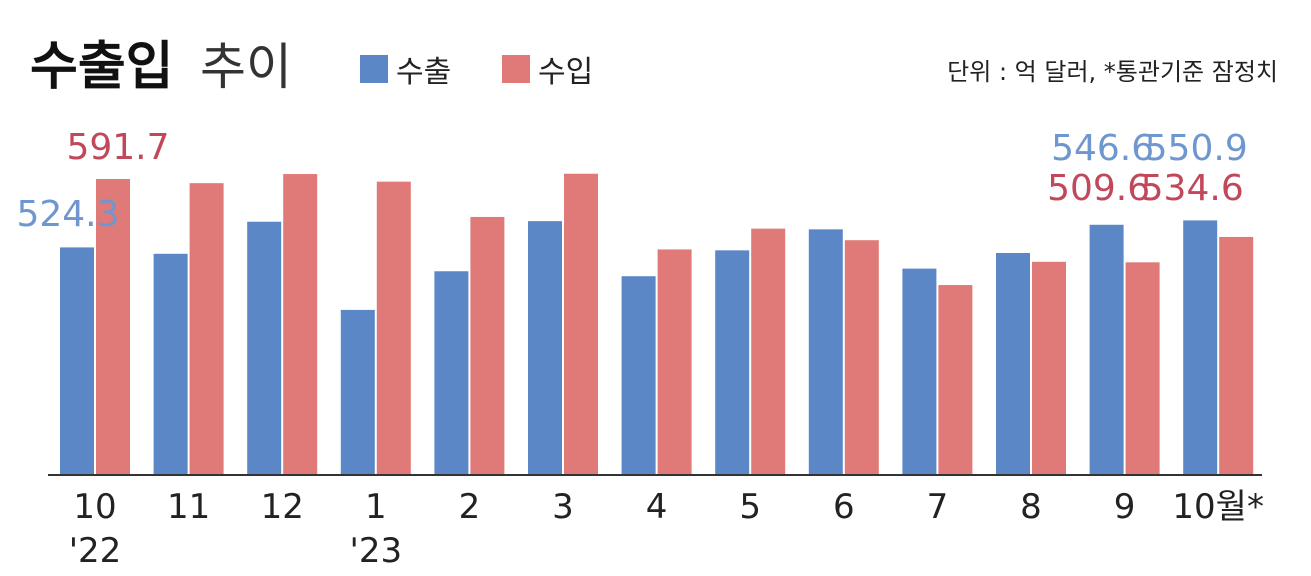 The height and width of the screenshot is (576, 1311). I want to click on x-tick-label-11: 9, so click(1125, 507).